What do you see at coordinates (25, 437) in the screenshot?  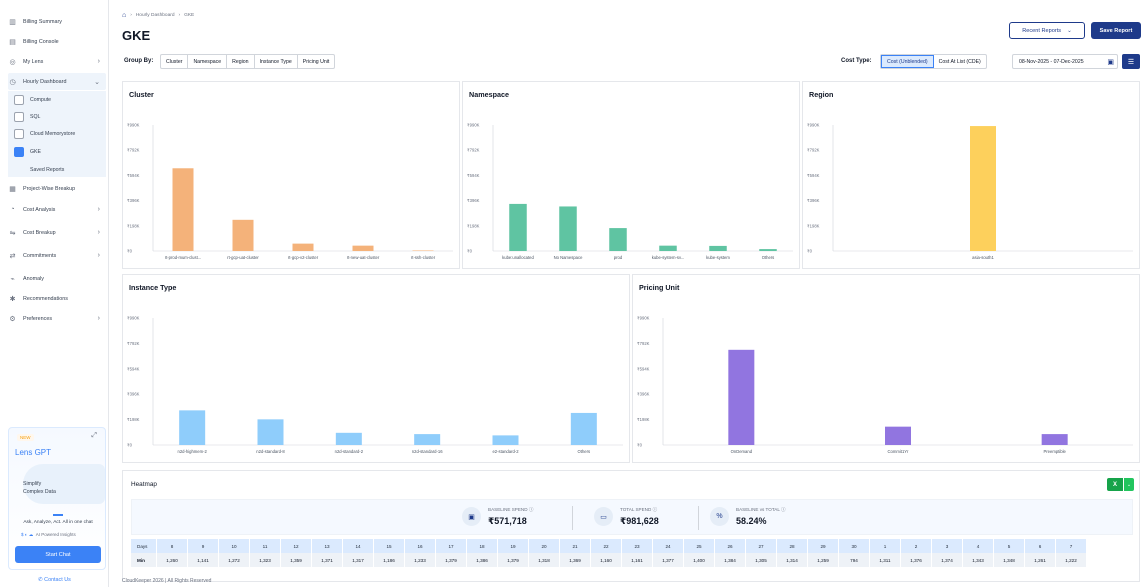 I see `new-badge: NEW` at bounding box center [25, 437].